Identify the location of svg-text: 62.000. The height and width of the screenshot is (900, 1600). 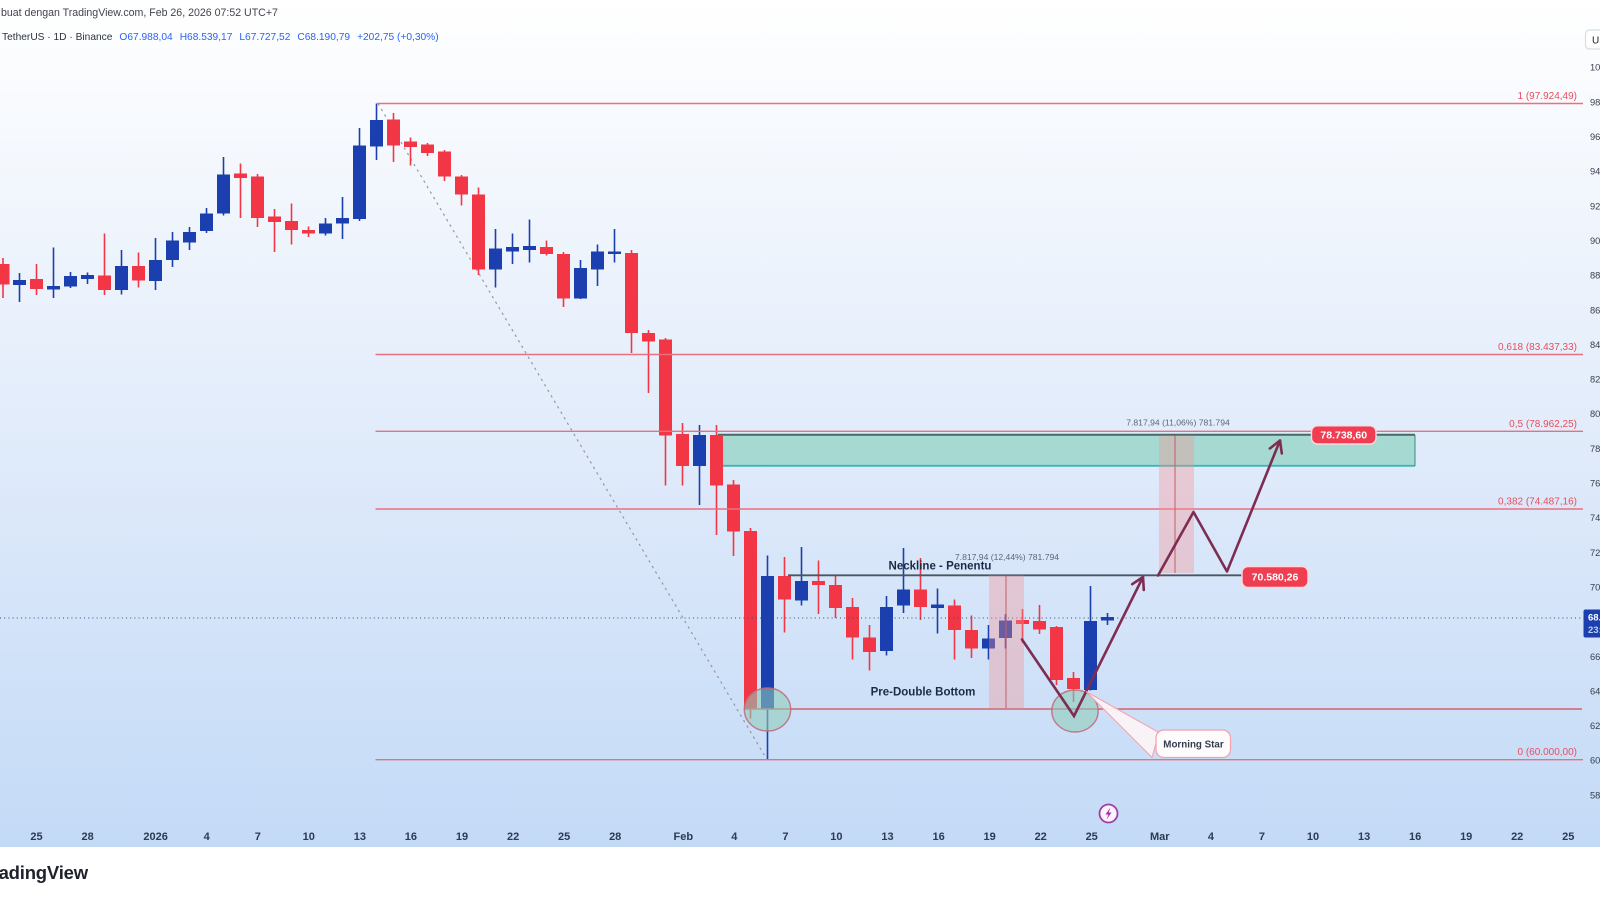
(1595, 726).